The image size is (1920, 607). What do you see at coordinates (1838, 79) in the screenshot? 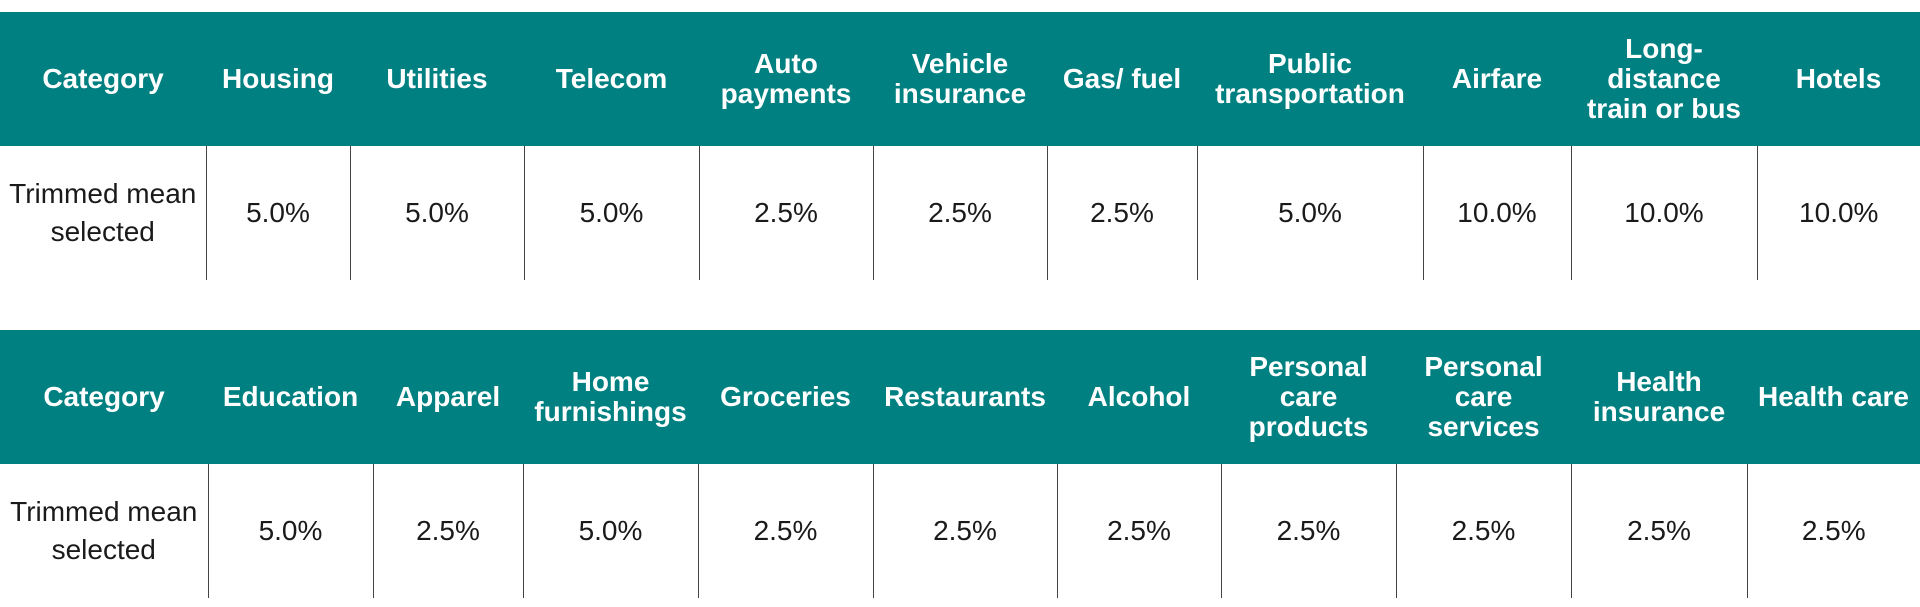
I see `header-cell-hotels: Hotels` at bounding box center [1838, 79].